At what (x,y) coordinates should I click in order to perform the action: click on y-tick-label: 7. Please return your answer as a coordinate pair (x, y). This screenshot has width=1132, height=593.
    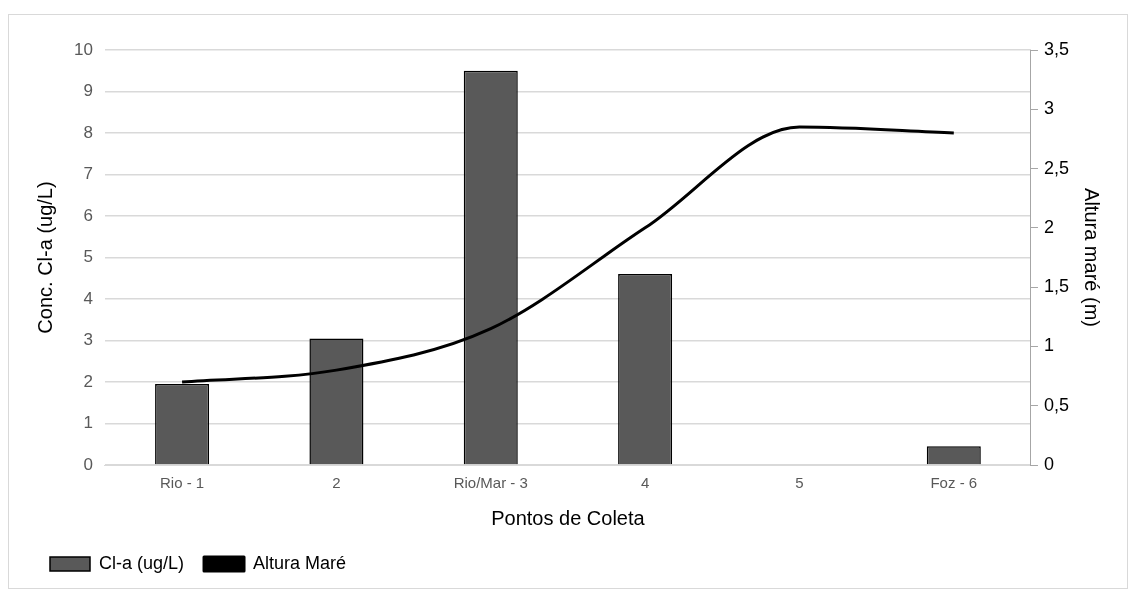
    Looking at the image, I should click on (88, 174).